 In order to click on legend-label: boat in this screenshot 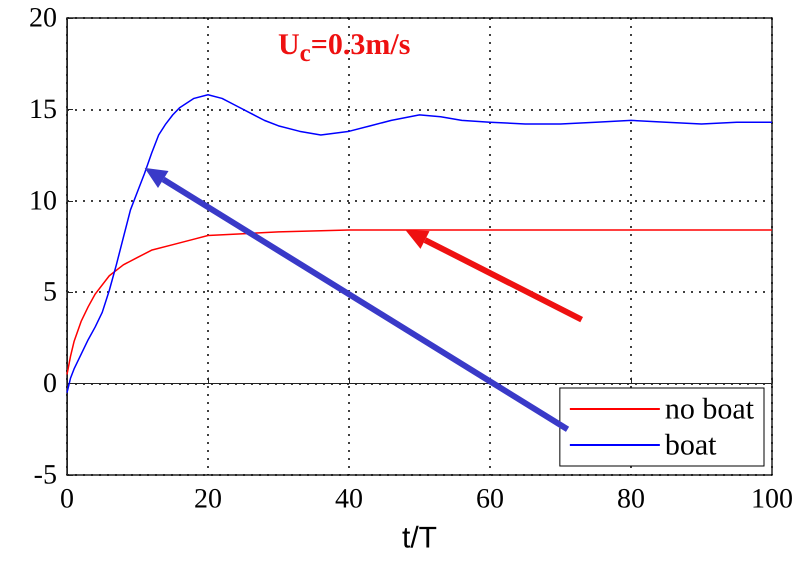, I will do `click(691, 445)`.